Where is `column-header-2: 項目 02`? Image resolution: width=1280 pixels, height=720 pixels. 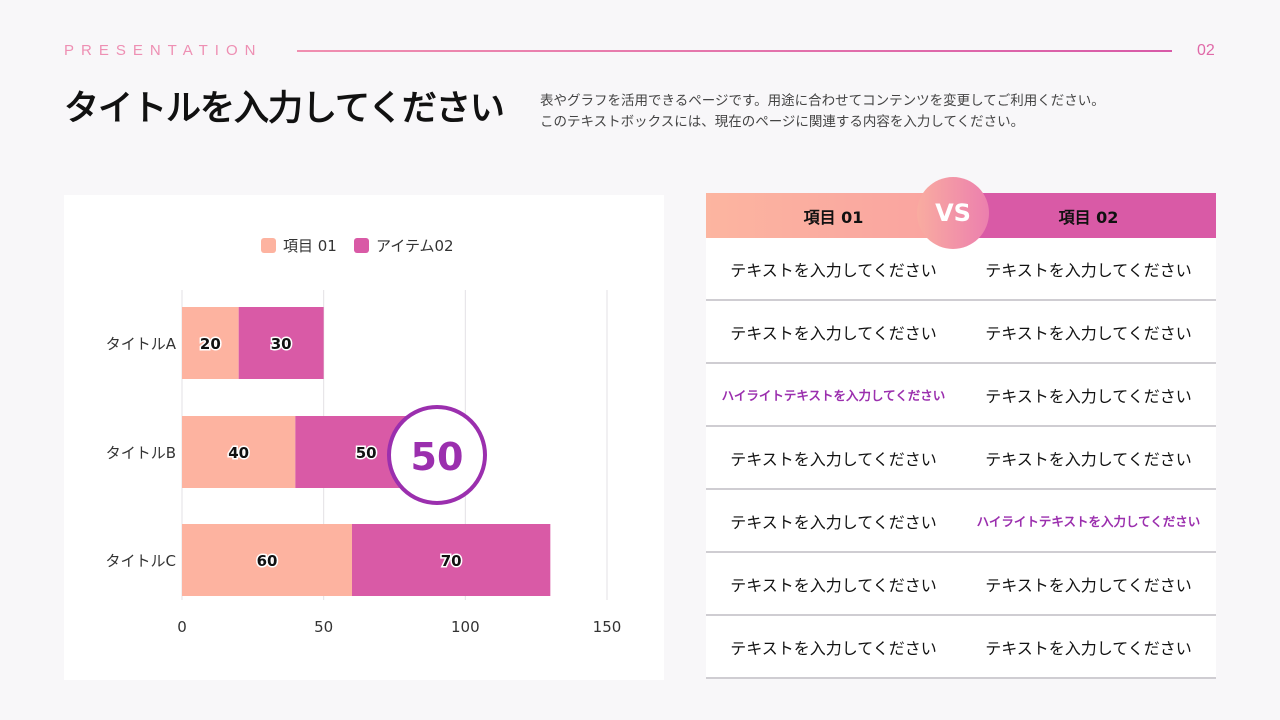
column-header-2: 項目 02 is located at coordinates (1088, 215).